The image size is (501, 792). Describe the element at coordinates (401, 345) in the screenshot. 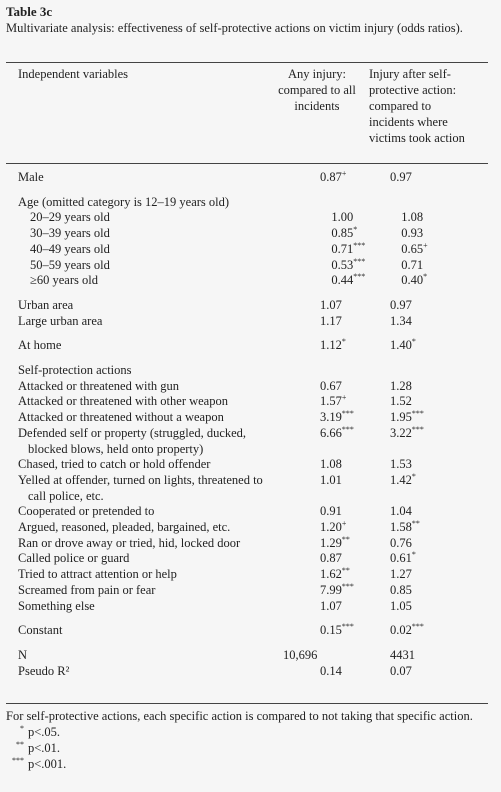

I see `value: 1.40` at that location.